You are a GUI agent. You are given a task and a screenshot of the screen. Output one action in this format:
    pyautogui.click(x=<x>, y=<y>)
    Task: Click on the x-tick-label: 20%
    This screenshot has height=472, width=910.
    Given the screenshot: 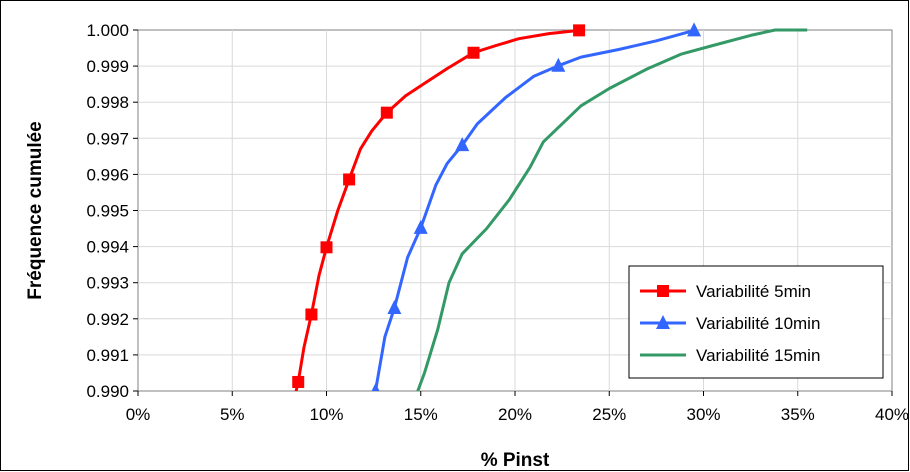 What is the action you would take?
    pyautogui.click(x=515, y=414)
    